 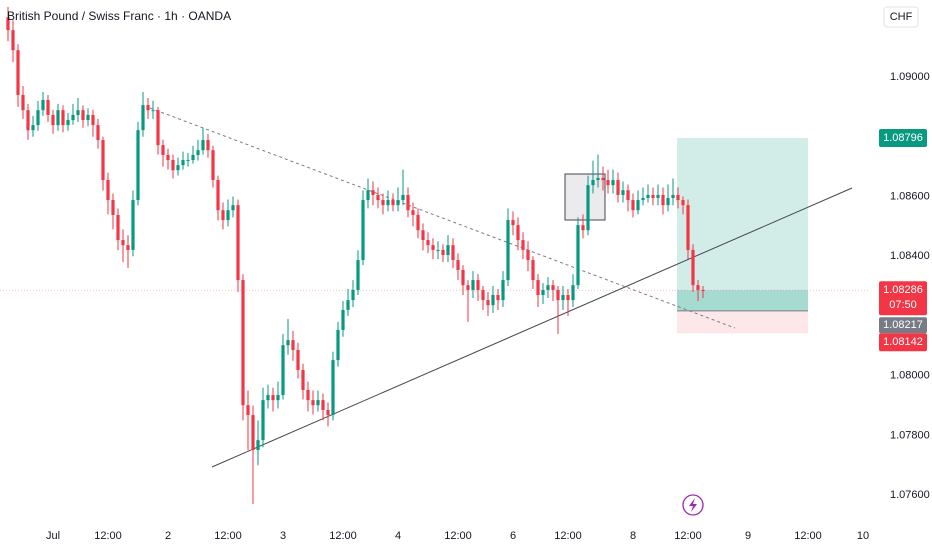 I want to click on x-tick-label: Jul, so click(x=53, y=536).